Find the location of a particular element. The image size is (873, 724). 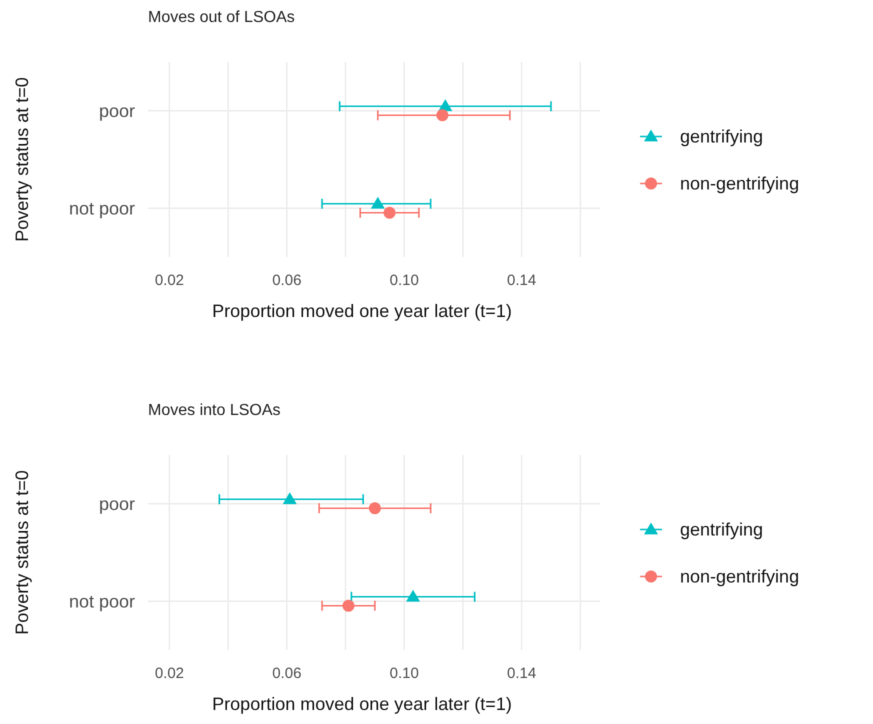

chart-title: Moves into LSOAs is located at coordinates (214, 410).